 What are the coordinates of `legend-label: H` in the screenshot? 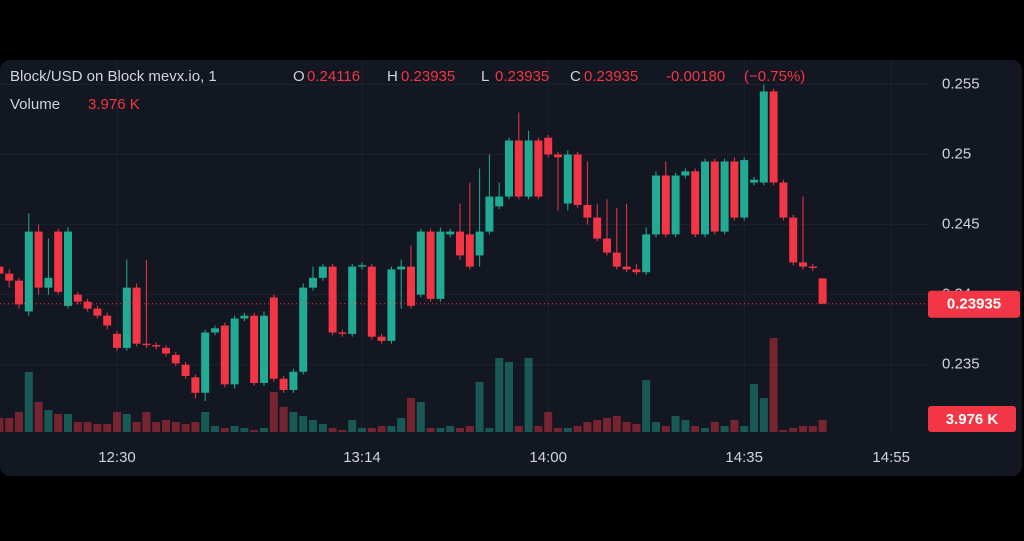 It's located at (392, 76).